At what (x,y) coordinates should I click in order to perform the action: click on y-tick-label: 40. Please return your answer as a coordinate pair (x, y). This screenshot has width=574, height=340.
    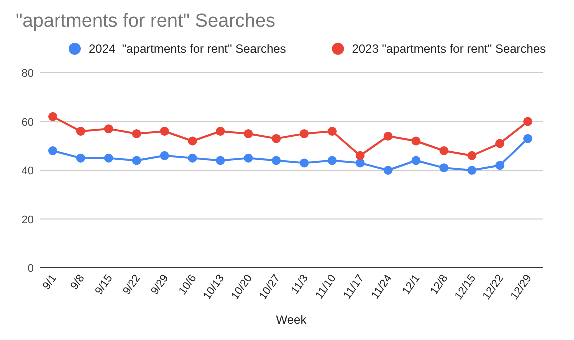
    Looking at the image, I should click on (28, 172).